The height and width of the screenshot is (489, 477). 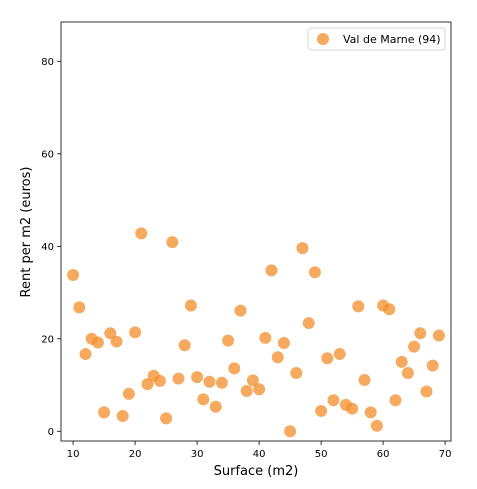 I want to click on legend-label: Val de Marne (94), so click(x=392, y=39).